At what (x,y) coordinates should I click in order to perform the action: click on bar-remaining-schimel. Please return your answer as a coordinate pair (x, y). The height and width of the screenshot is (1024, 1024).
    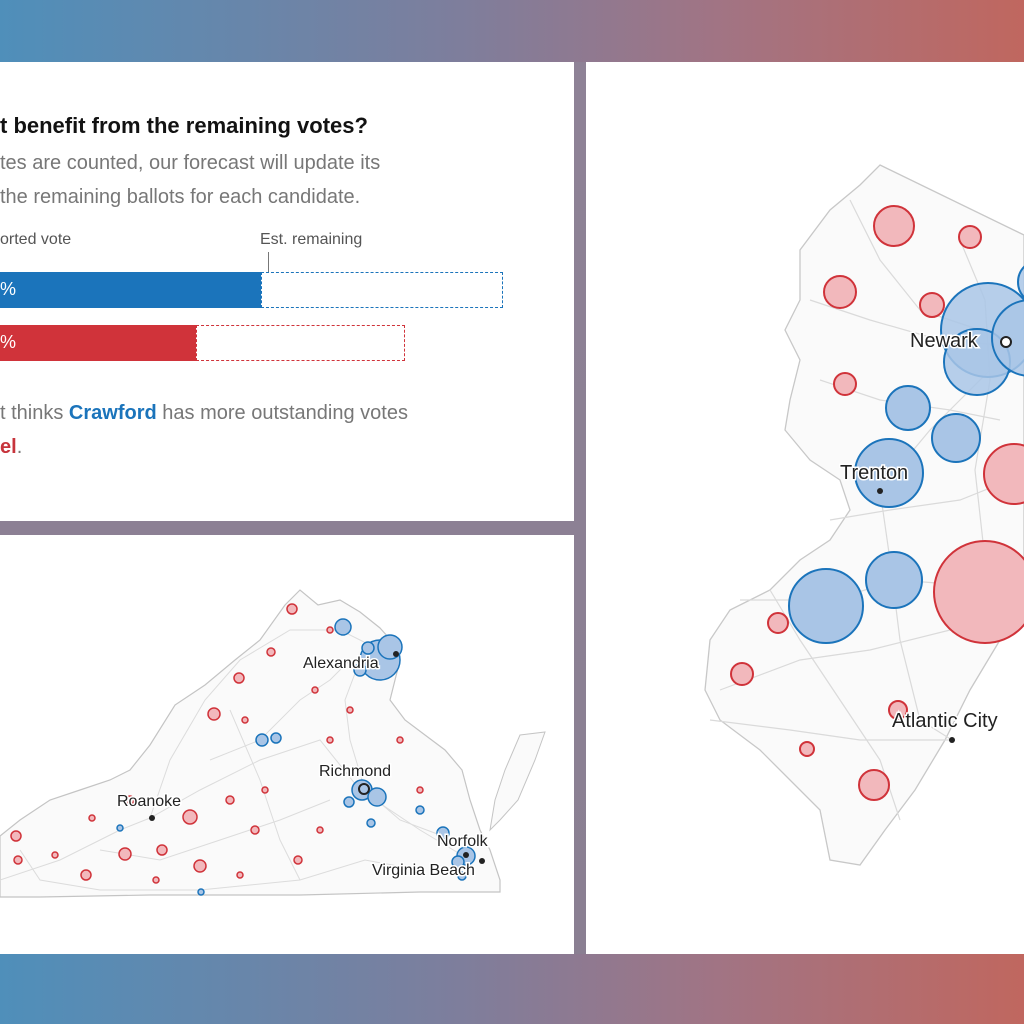
    Looking at the image, I should click on (300, 343).